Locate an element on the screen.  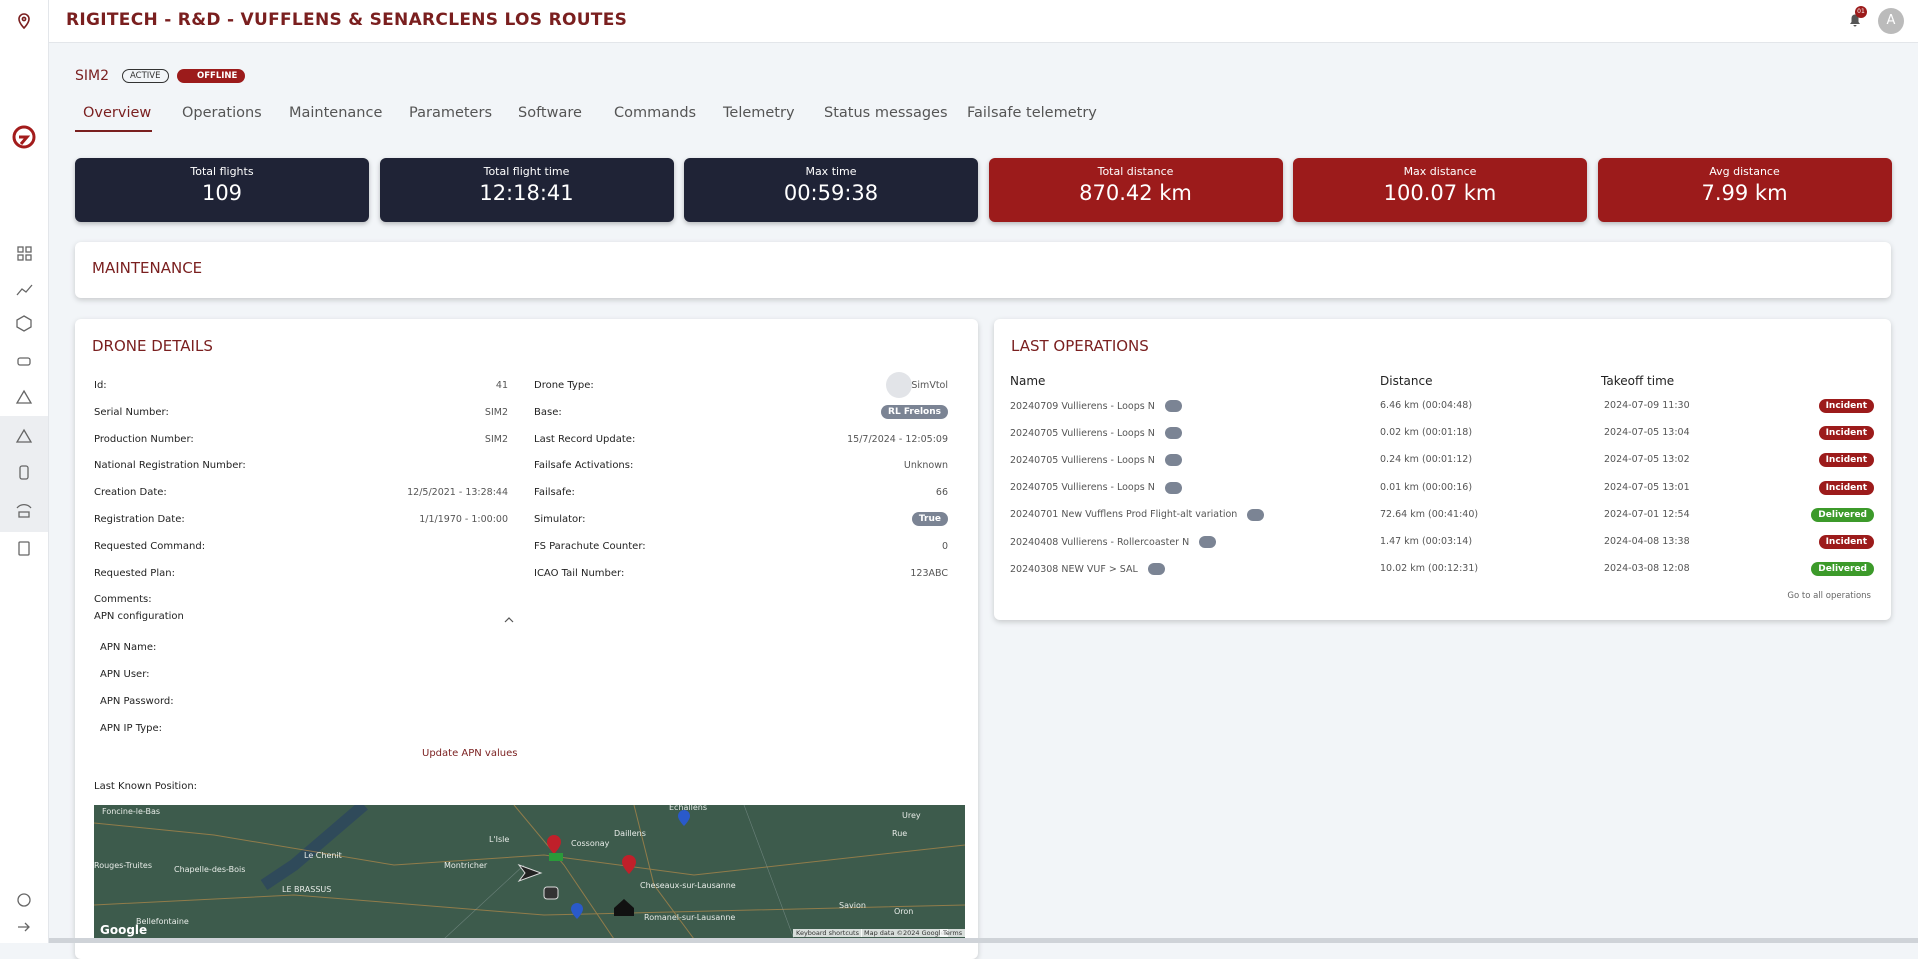
tab: Maintenance is located at coordinates (336, 113).